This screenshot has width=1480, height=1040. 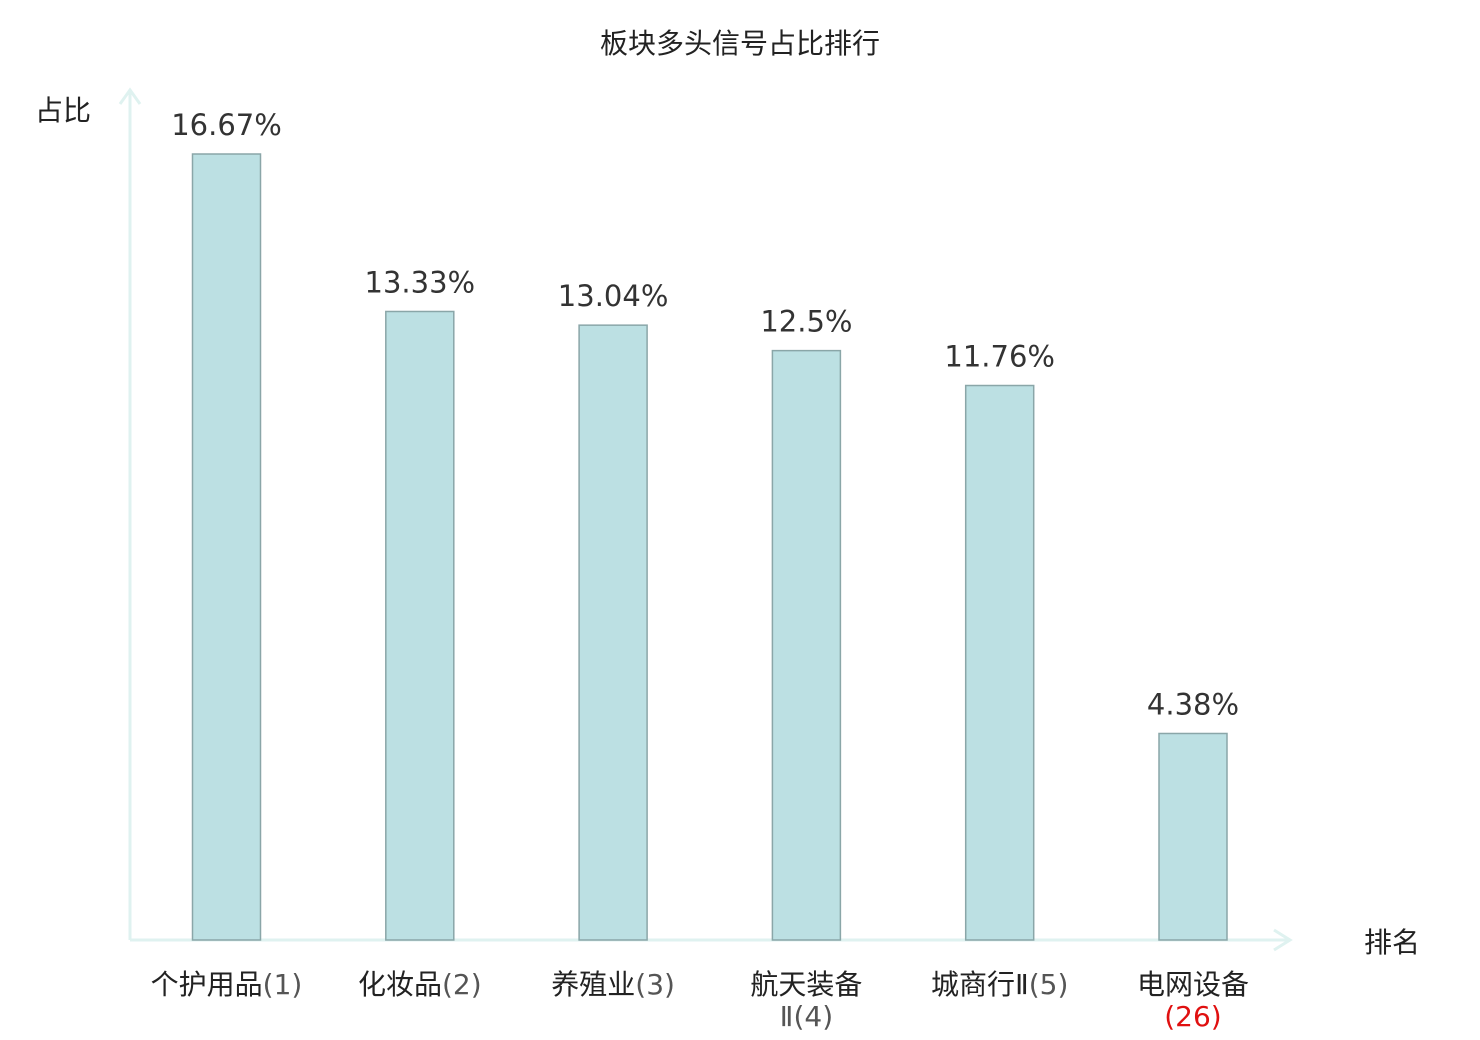 I want to click on category-name-1: 个护用品, so click(x=207, y=984).